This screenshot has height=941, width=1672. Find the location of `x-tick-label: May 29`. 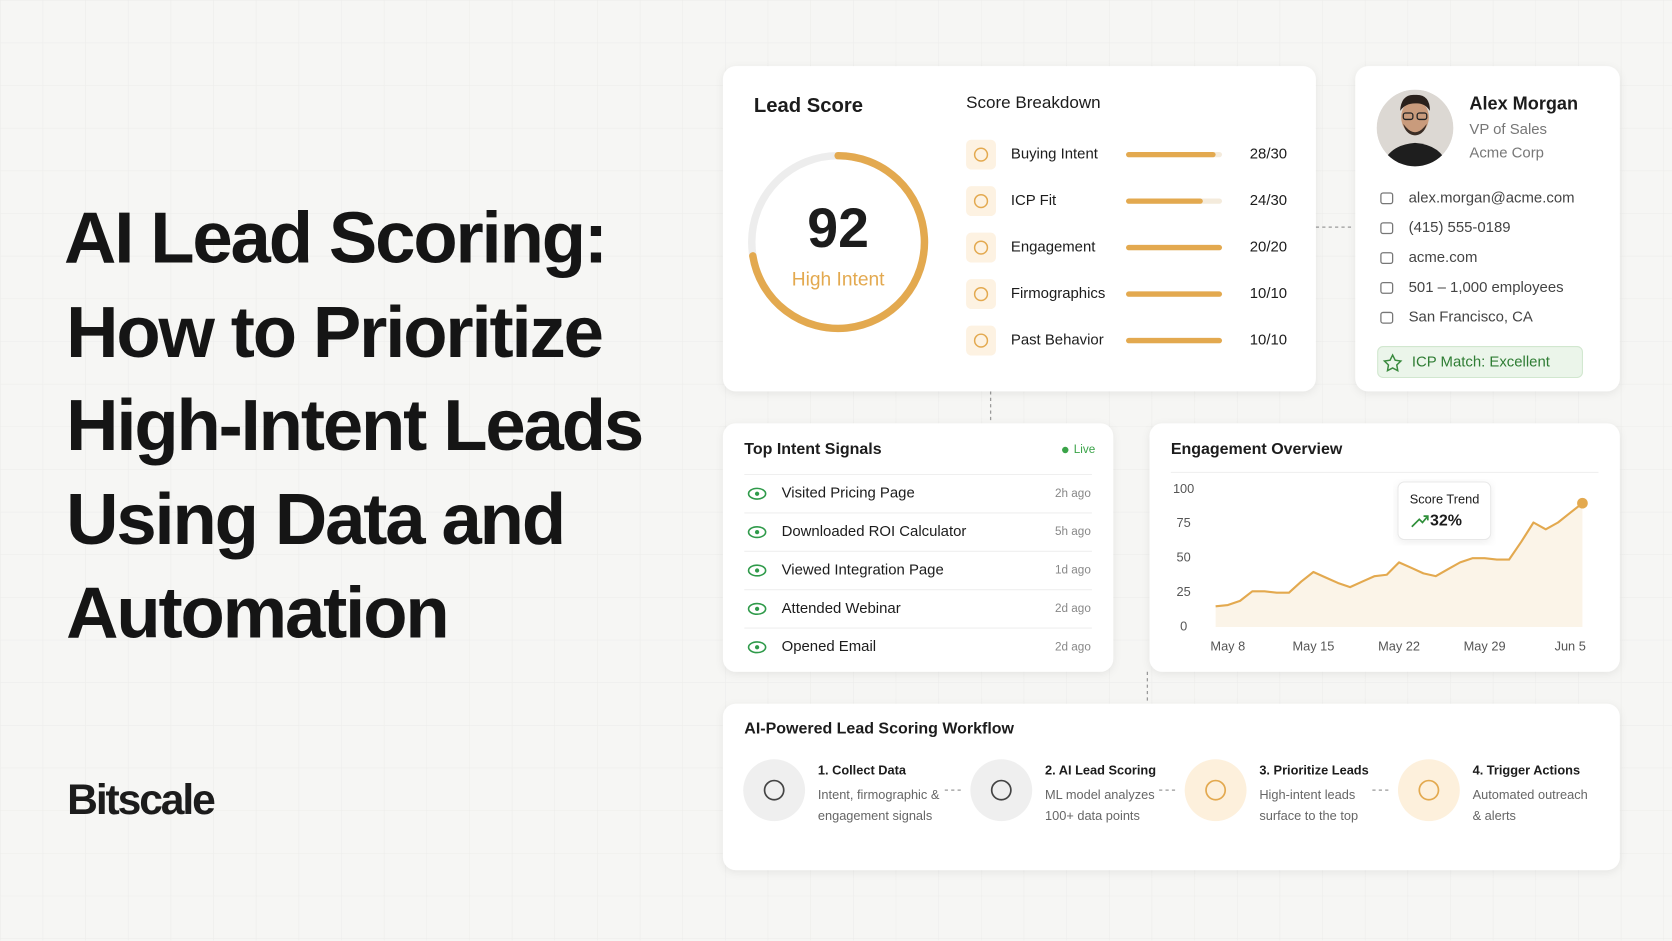

x-tick-label: May 29 is located at coordinates (1485, 646).